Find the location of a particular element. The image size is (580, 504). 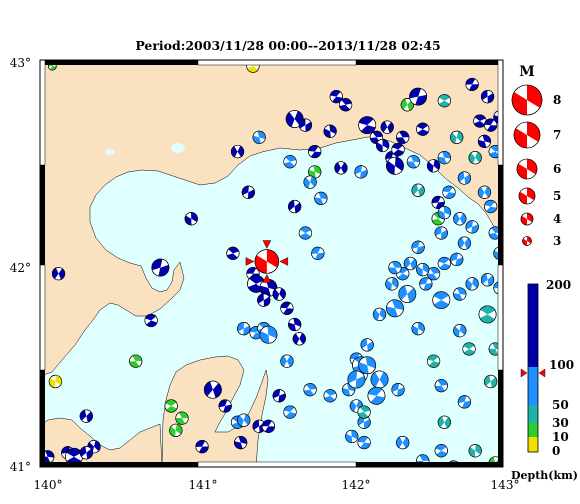

depth-legend-label: 100 is located at coordinates (561, 365).